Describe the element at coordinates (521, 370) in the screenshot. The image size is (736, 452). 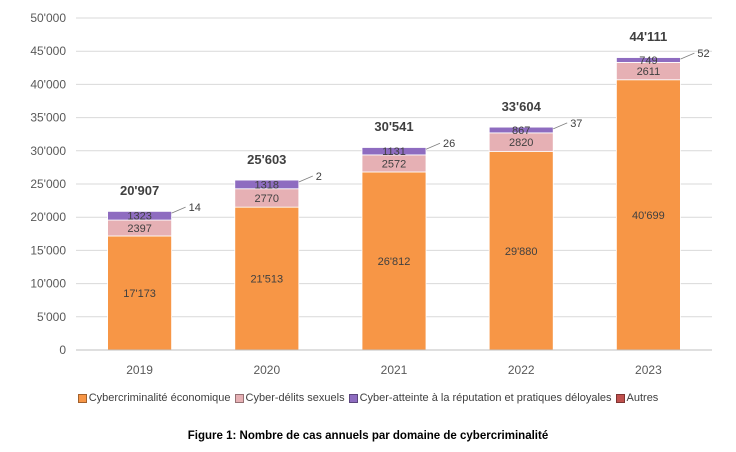
I see `x-tick-label: 2022` at that location.